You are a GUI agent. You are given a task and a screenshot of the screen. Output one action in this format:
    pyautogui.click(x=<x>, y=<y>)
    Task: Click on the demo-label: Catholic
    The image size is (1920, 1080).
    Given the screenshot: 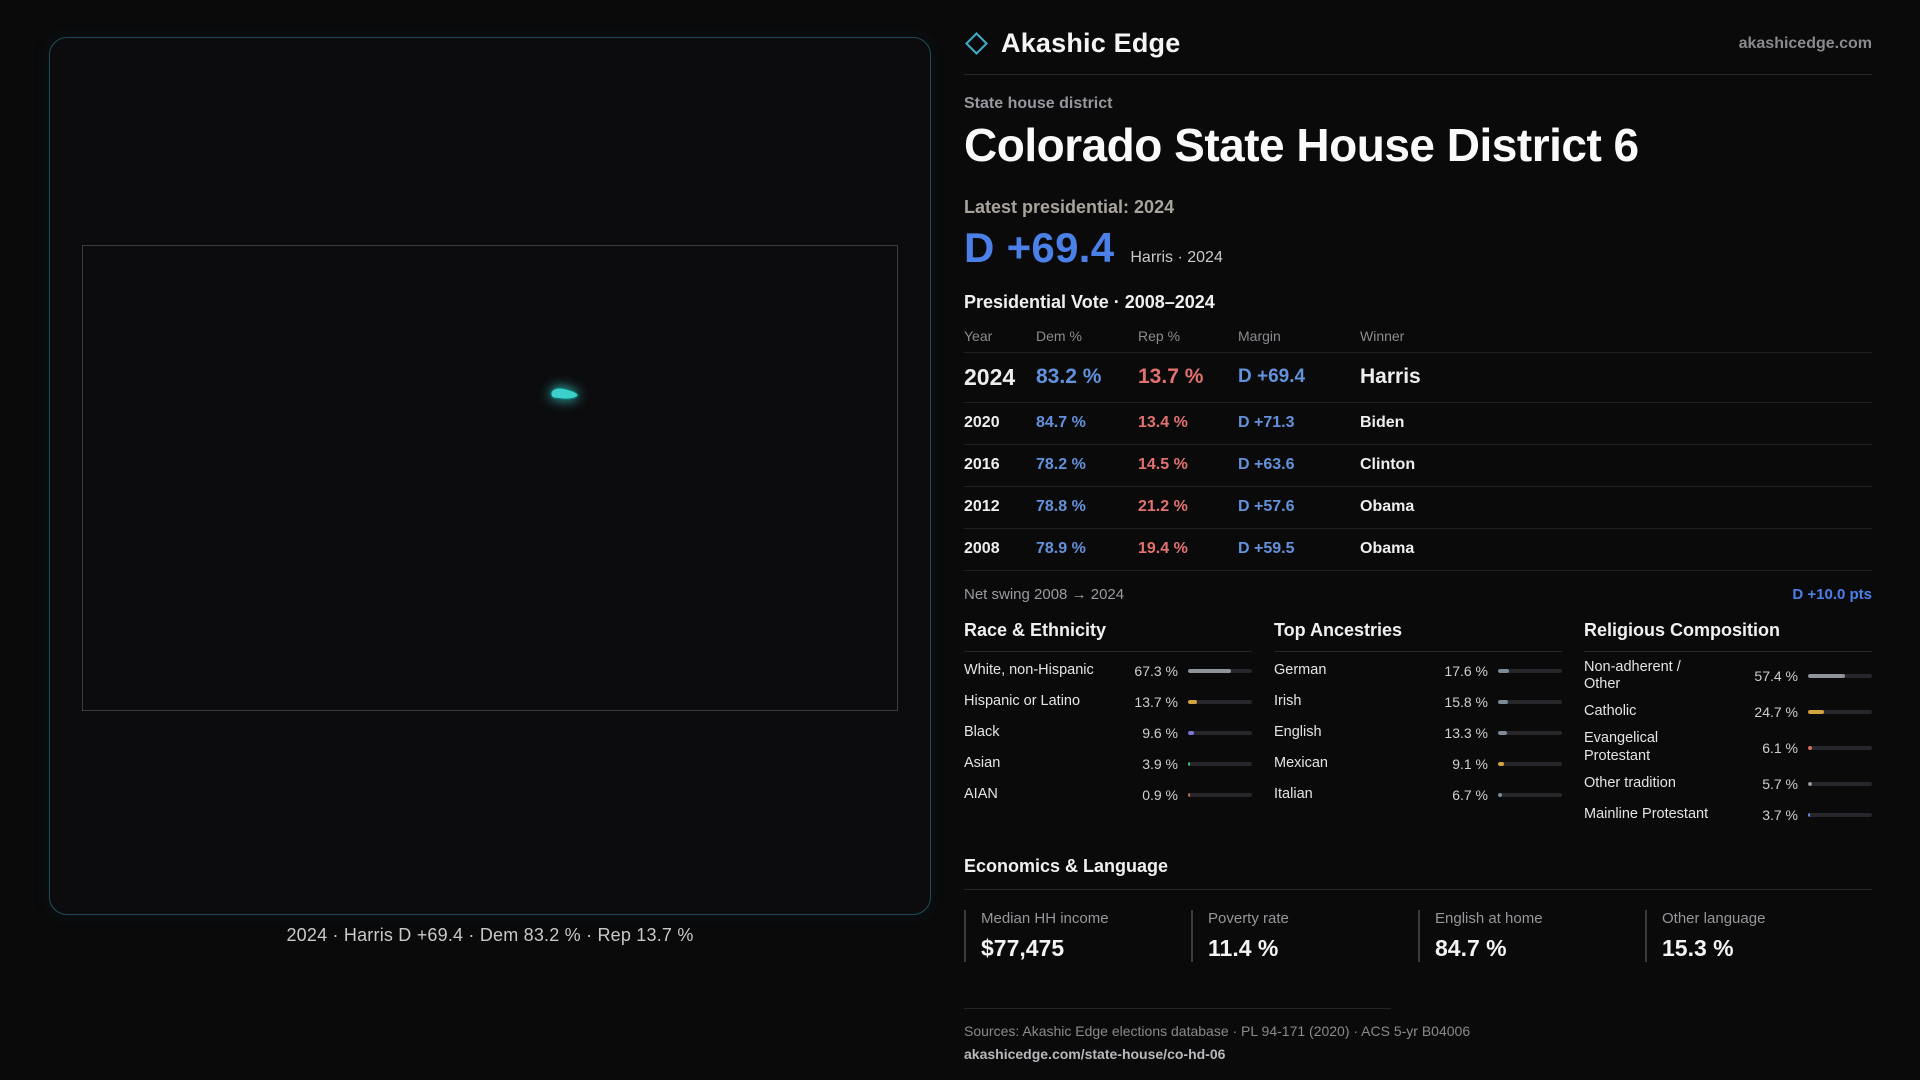 What is the action you would take?
    pyautogui.click(x=1610, y=711)
    